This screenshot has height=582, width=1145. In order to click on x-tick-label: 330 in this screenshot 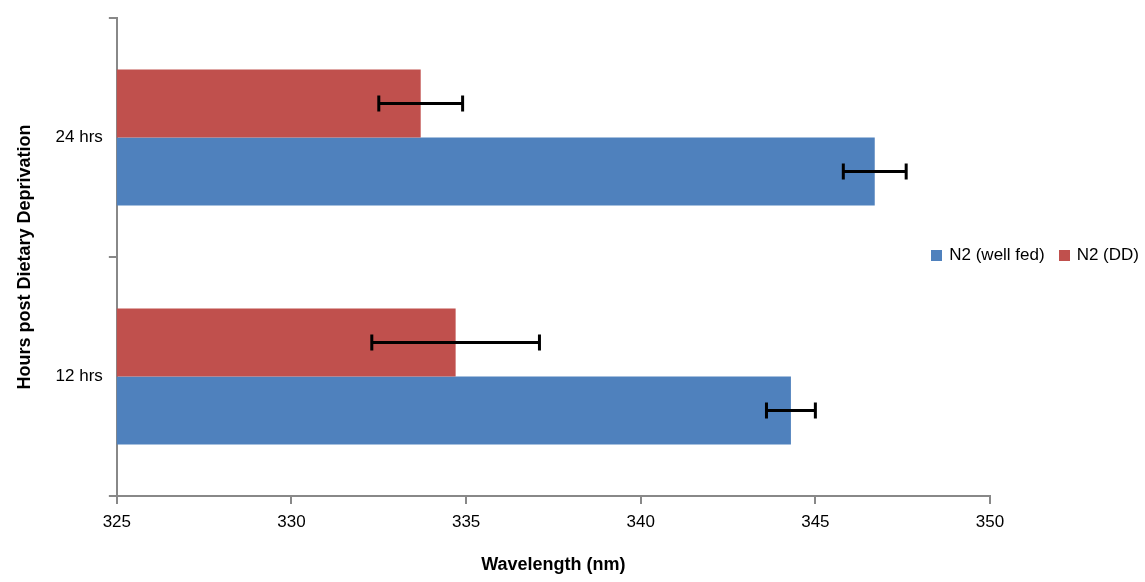, I will do `click(291, 521)`.